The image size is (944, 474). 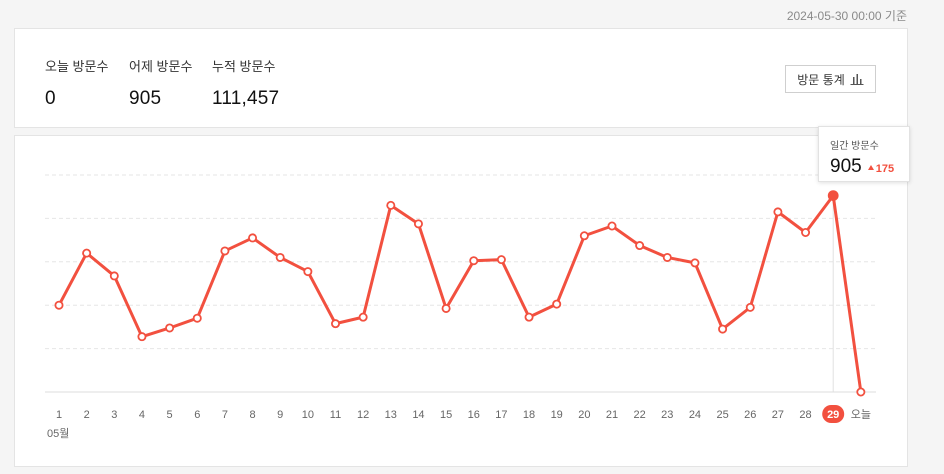 What do you see at coordinates (77, 66) in the screenshot?
I see `stat-today-label: 오늘 방문수` at bounding box center [77, 66].